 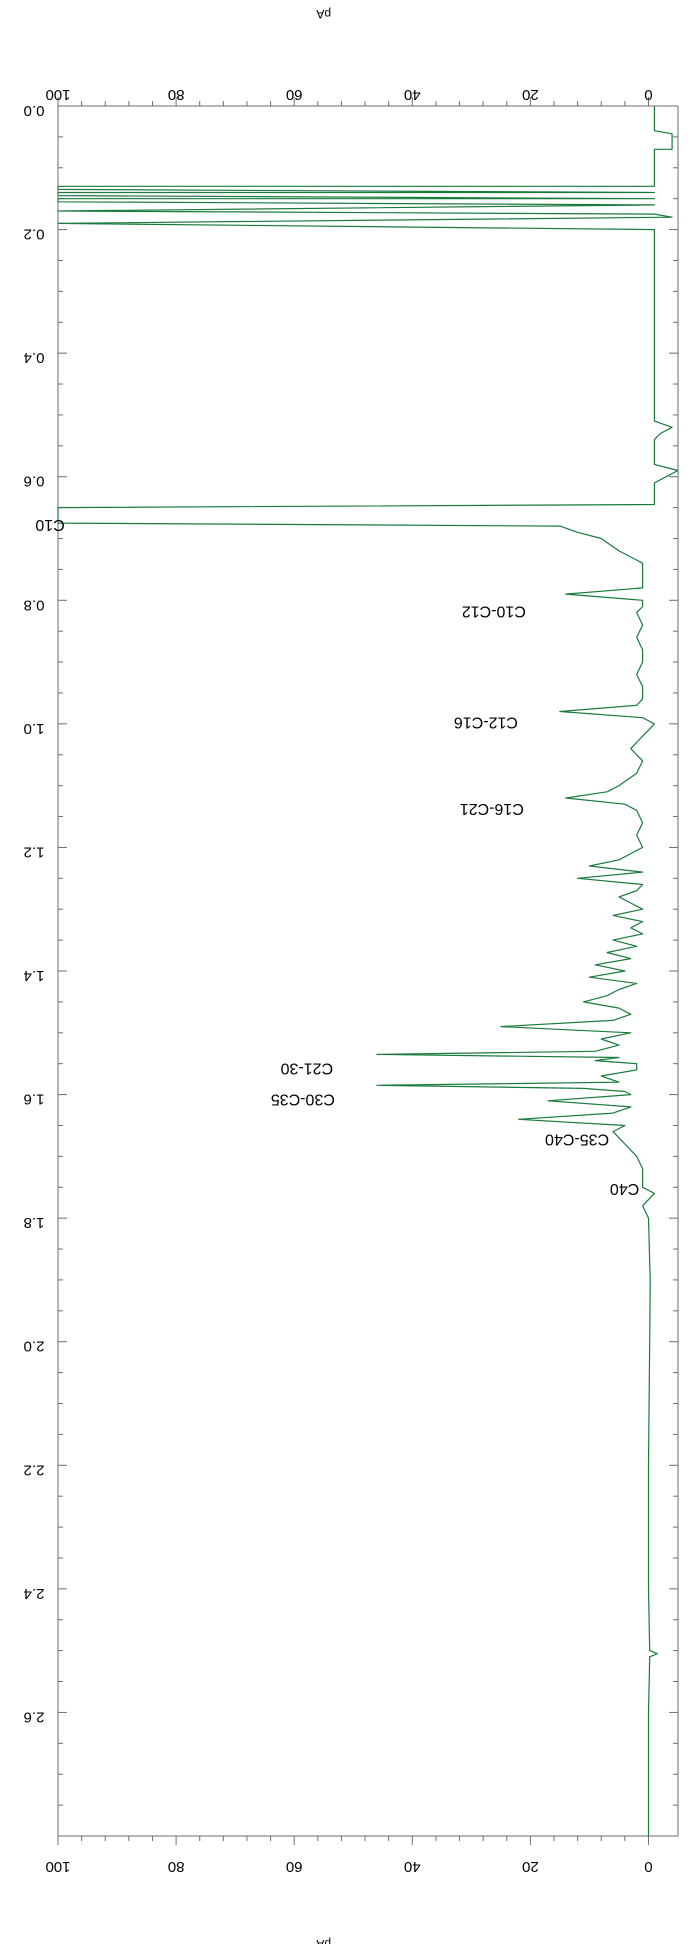 What do you see at coordinates (577, 1139) in the screenshot?
I see `peak-label: C35-C40` at bounding box center [577, 1139].